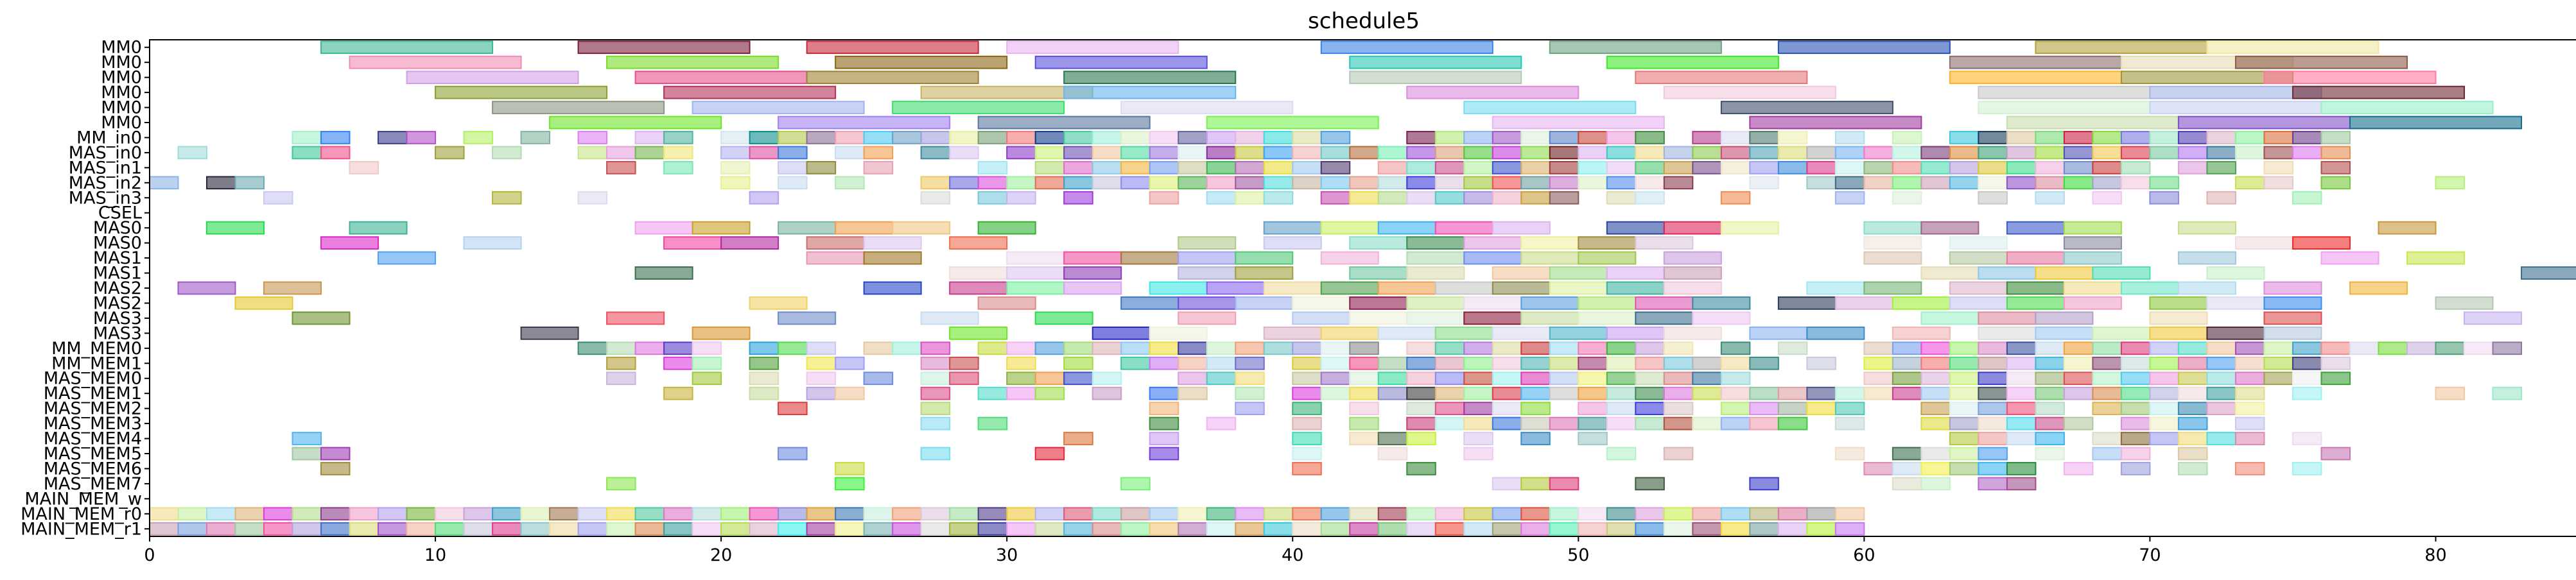 The width and height of the screenshot is (2576, 580). I want to click on y-tick-label: MAS_MEM7, so click(93, 484).